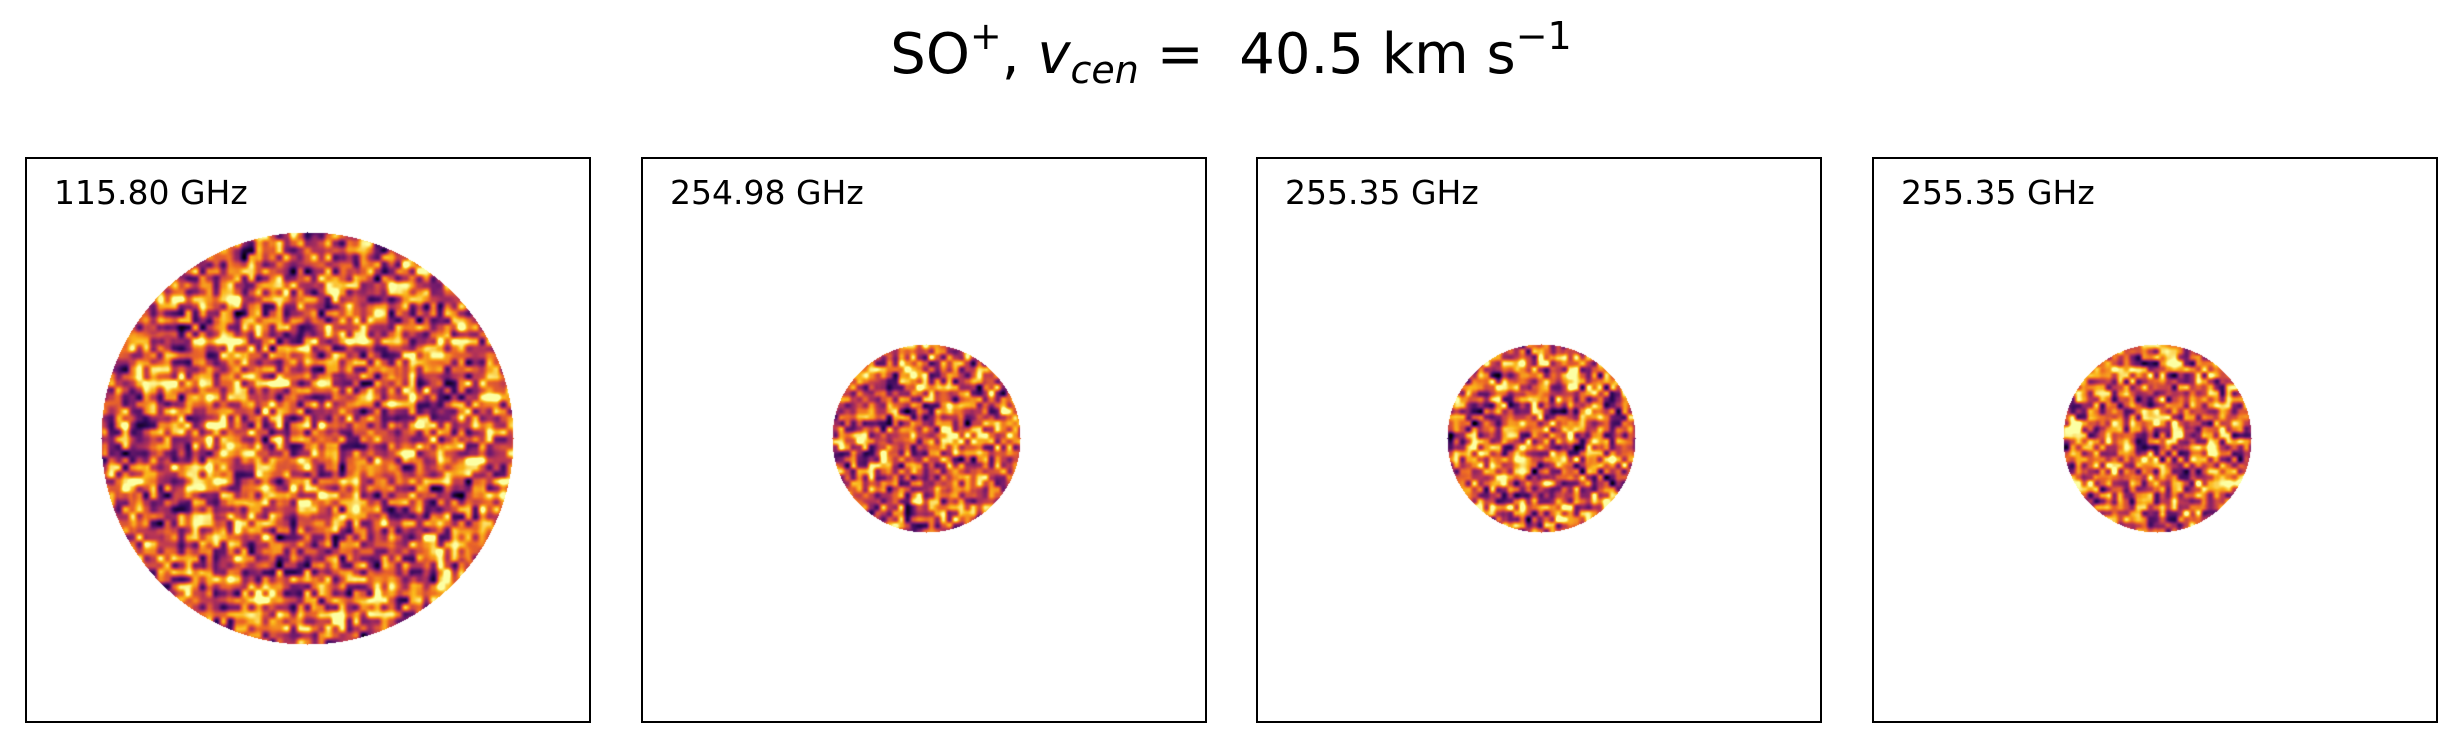 The height and width of the screenshot is (747, 2462). Describe the element at coordinates (151, 192) in the screenshot. I see `panel-1-frequency-label: 115.80 GHz` at that location.